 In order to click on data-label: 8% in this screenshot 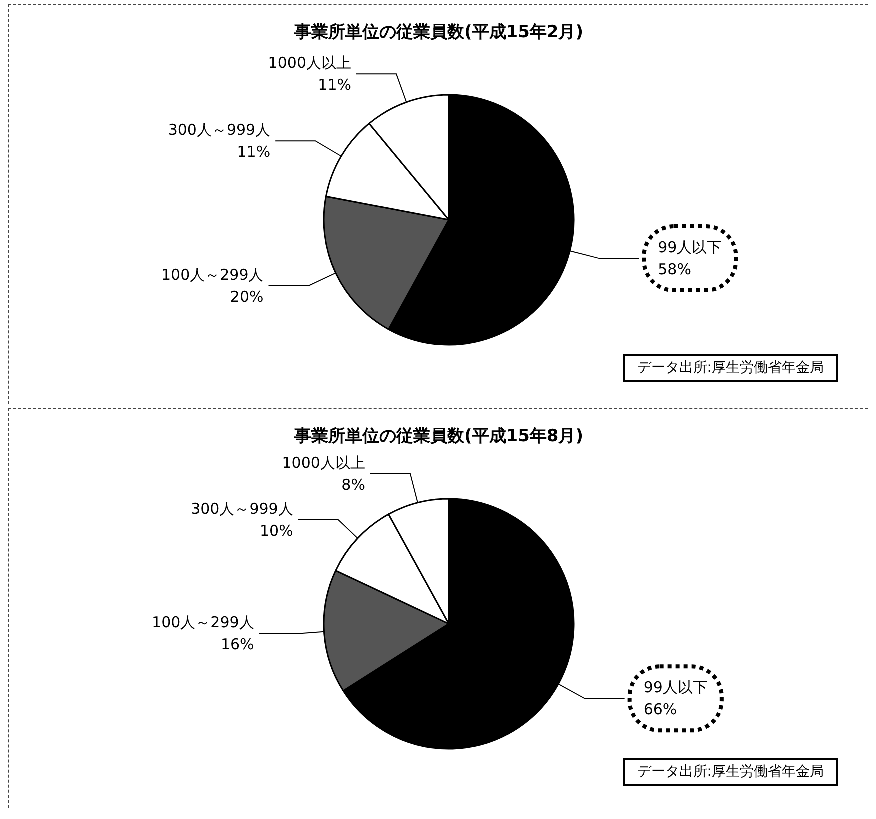, I will do `click(354, 485)`.